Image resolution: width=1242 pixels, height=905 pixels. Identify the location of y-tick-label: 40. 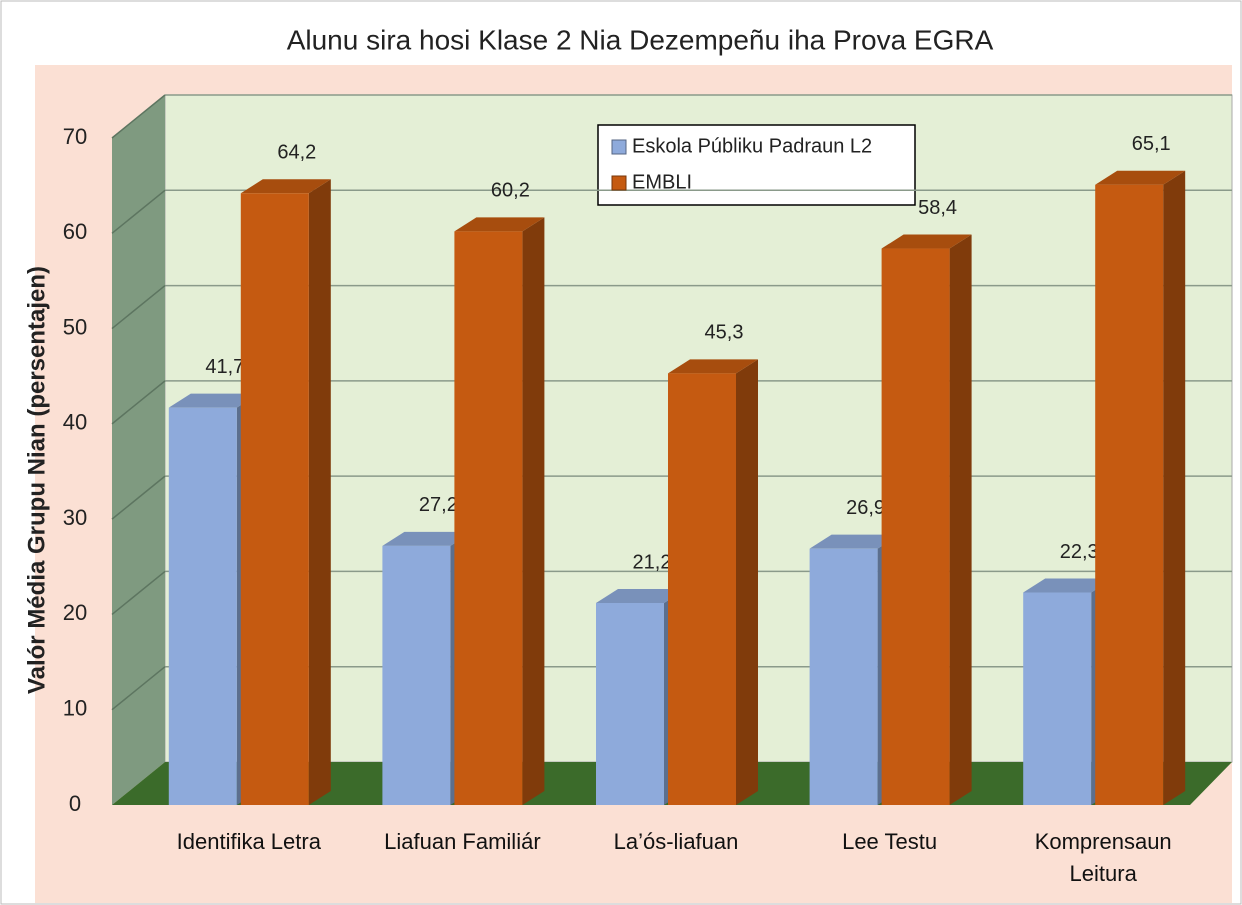
(75, 422).